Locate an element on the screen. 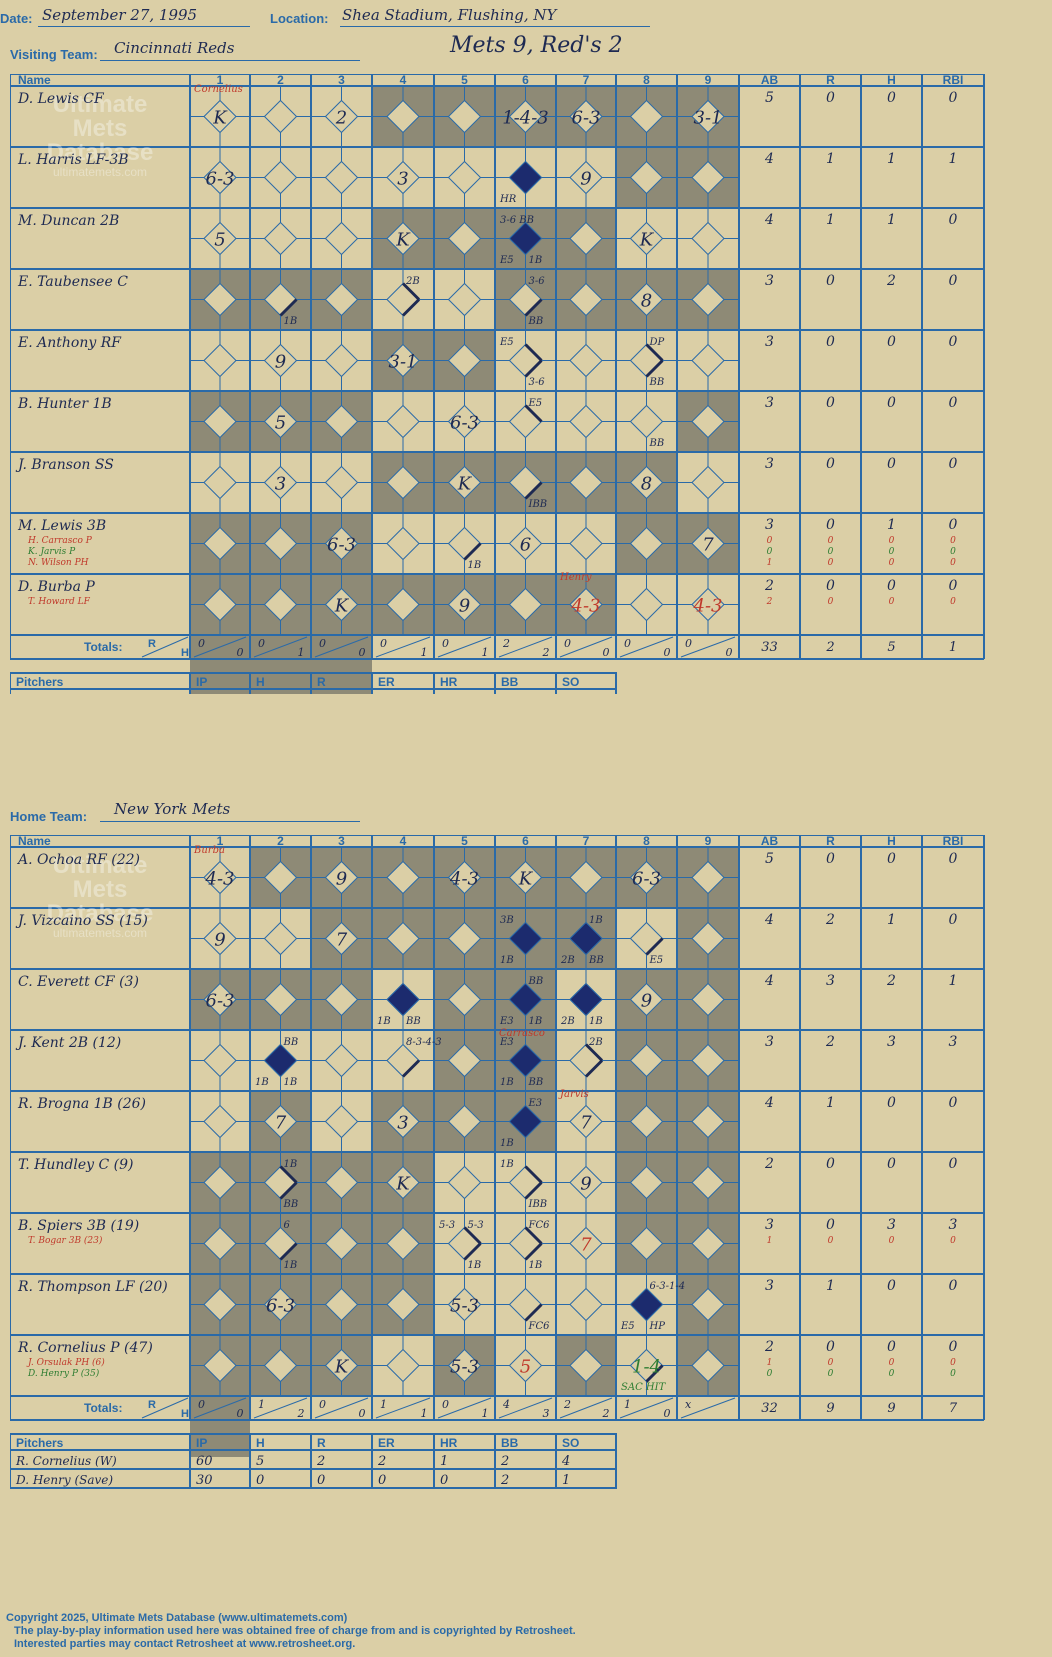  batter-stat-r: 3 is located at coordinates (830, 981).